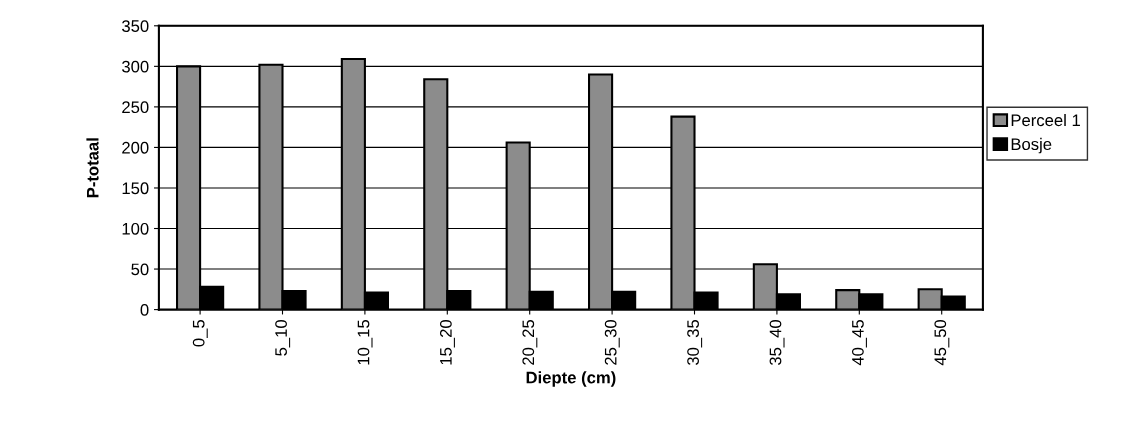 The height and width of the screenshot is (430, 1135). I want to click on y-axis-title: P-totaal, so click(92, 168).